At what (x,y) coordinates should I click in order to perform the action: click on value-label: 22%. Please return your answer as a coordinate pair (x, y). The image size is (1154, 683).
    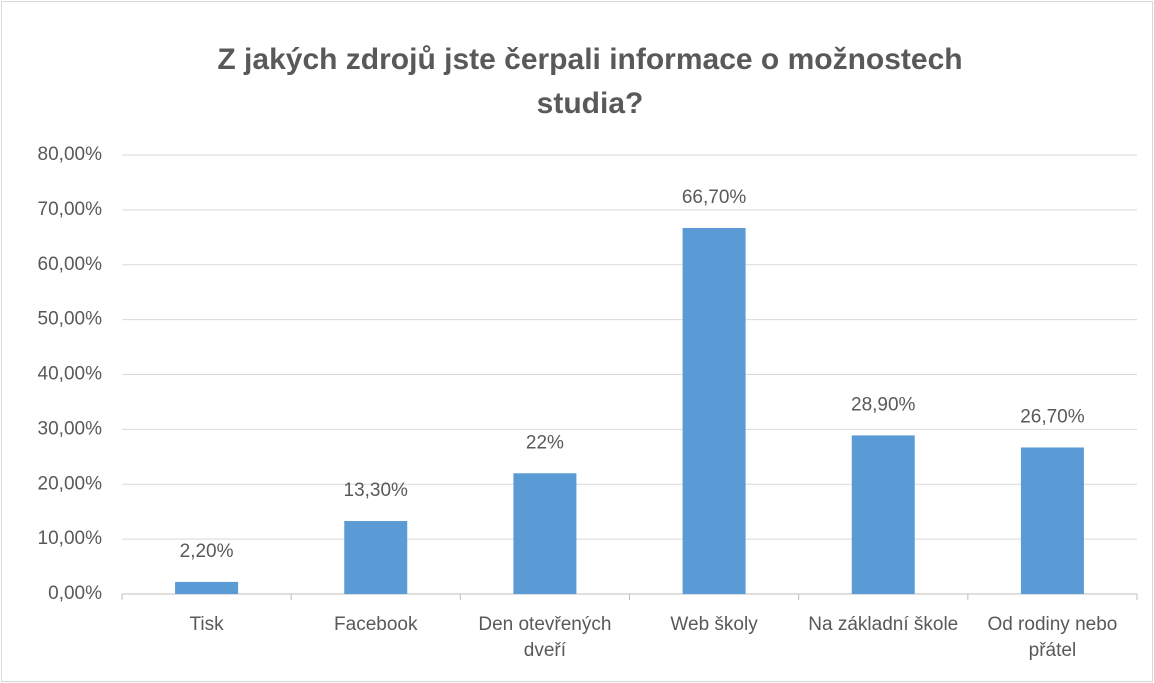
    Looking at the image, I should click on (545, 442).